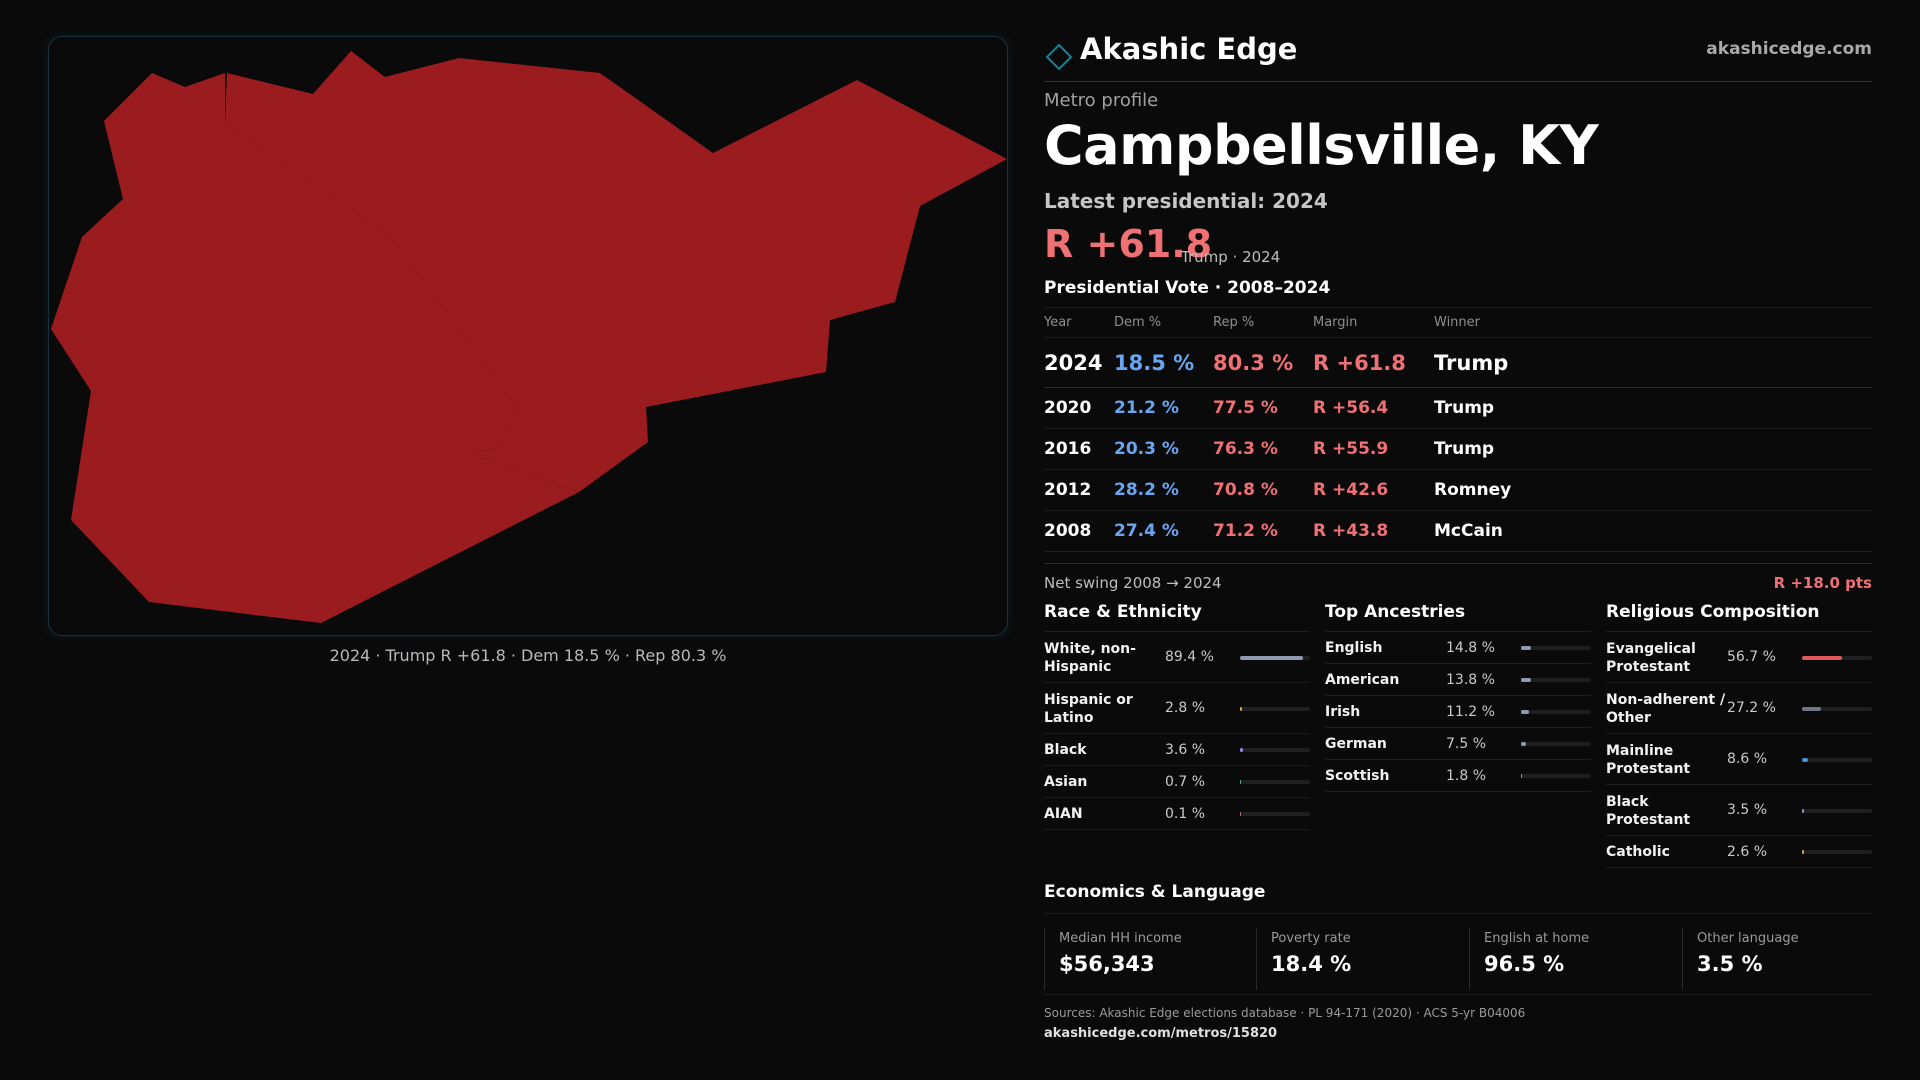 The image size is (1920, 1080). What do you see at coordinates (1782, 959) in the screenshot?
I see `econ-other-language: Other language 3.5 %` at bounding box center [1782, 959].